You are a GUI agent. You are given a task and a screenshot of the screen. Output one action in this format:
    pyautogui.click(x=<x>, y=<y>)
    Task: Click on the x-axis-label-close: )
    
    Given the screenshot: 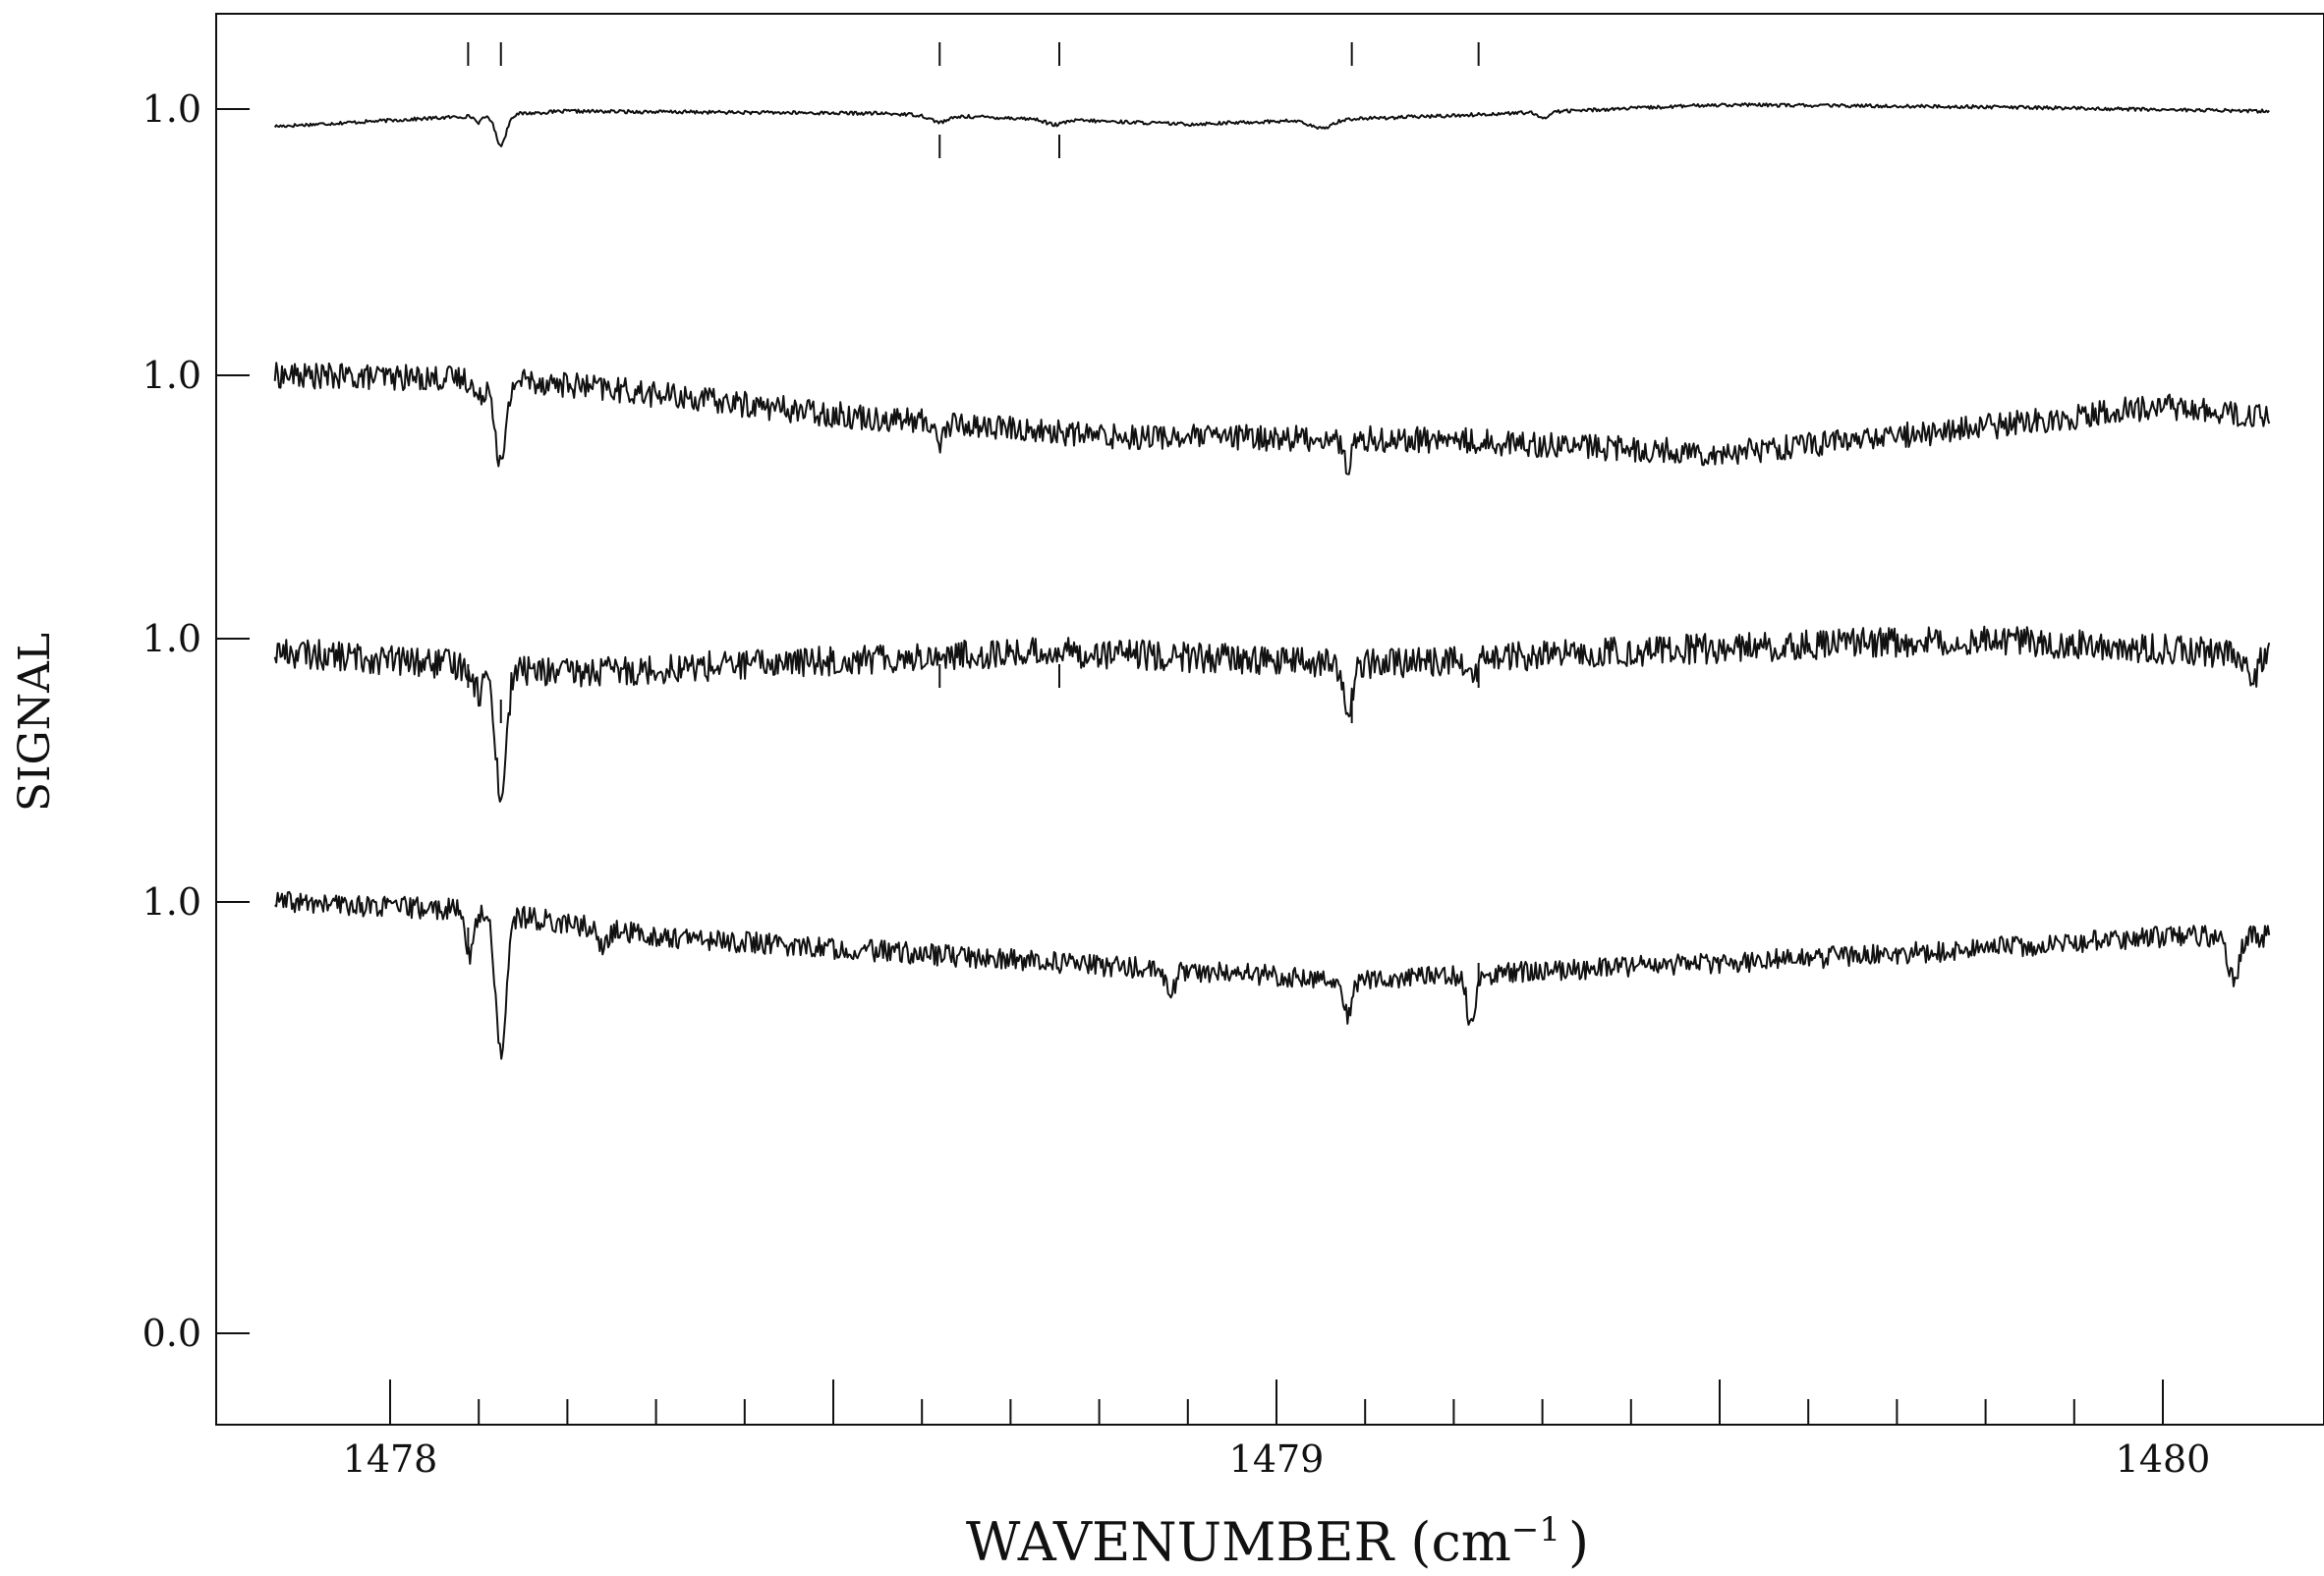 What is the action you would take?
    pyautogui.click(x=1578, y=1542)
    